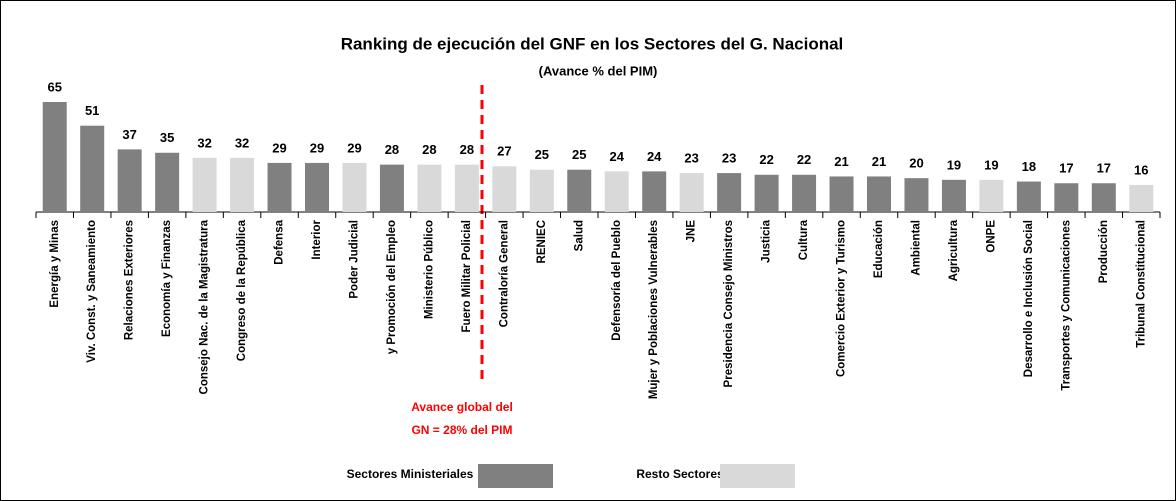 Image resolution: width=1176 pixels, height=501 pixels. What do you see at coordinates (1029, 166) in the screenshot?
I see `value-label: 18` at bounding box center [1029, 166].